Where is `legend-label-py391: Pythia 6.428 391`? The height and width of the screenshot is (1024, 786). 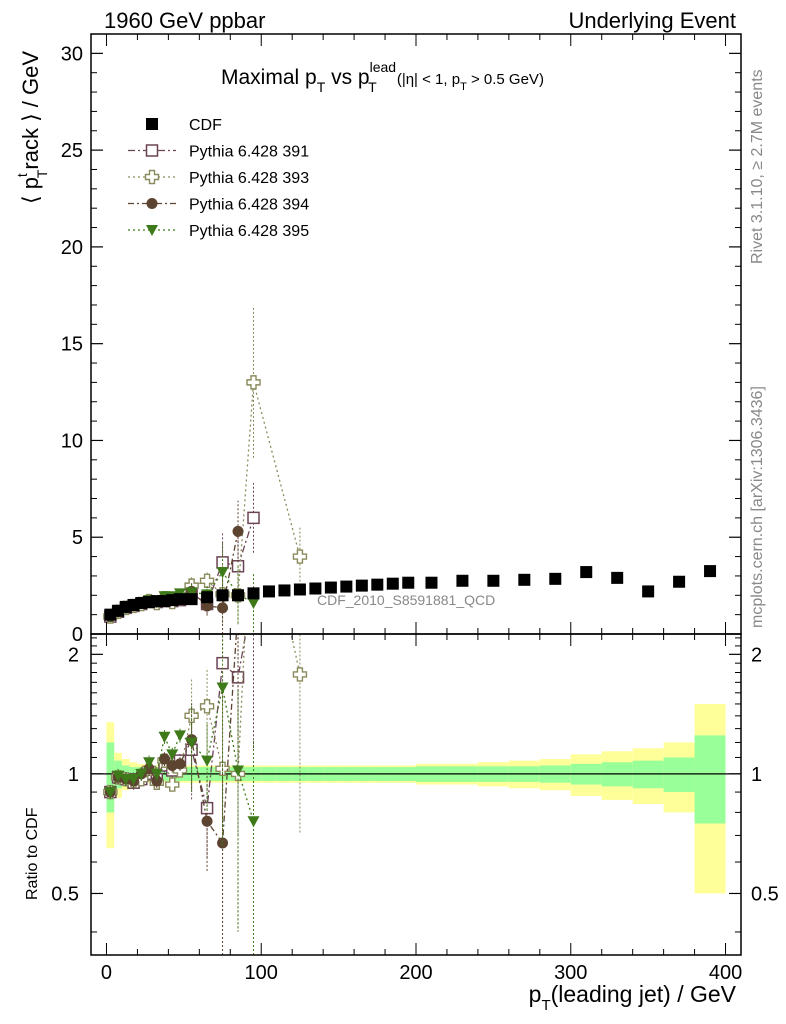 legend-label-py391: Pythia 6.428 391 is located at coordinates (249, 152).